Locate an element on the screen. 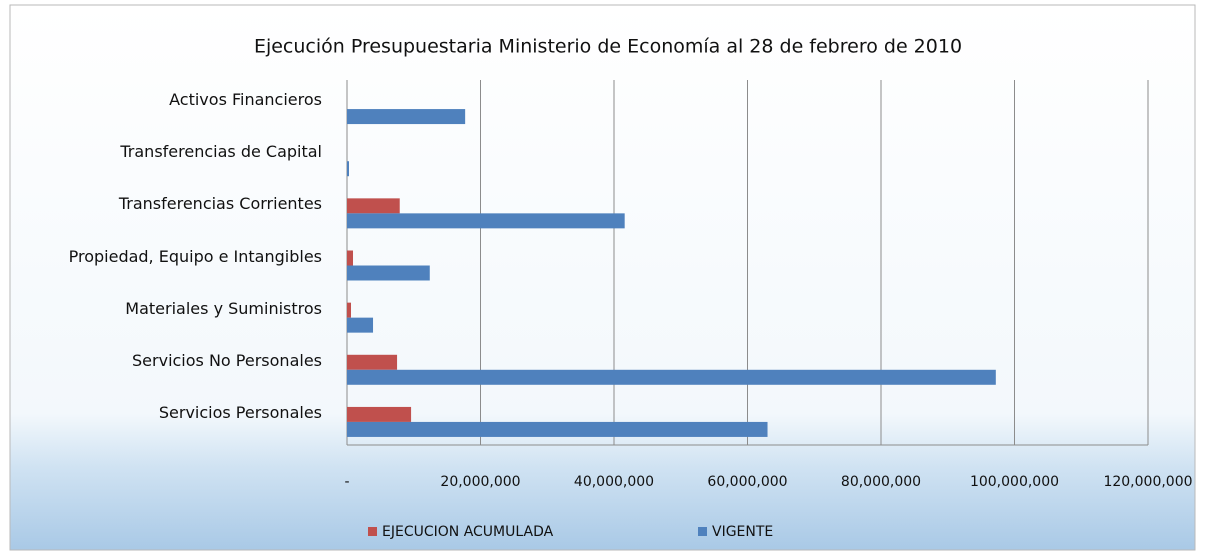 Image resolution: width=1217 pixels, height=554 pixels. category-label: Servicios No Personales is located at coordinates (227, 360).